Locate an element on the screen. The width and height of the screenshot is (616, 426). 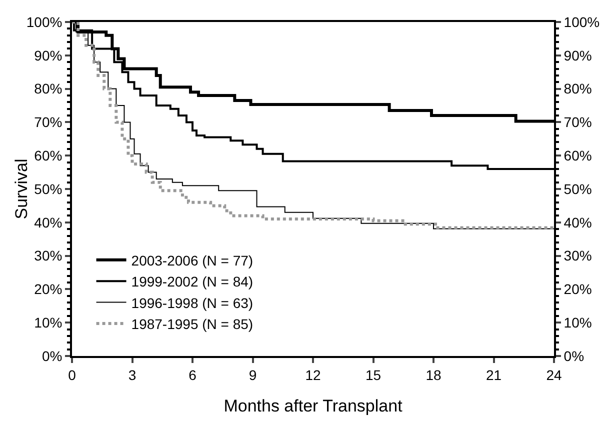
y-tick-label: 100% is located at coordinates (44, 22).